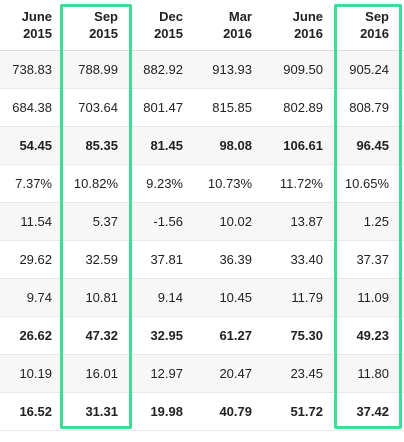 Image resolution: width=404 pixels, height=442 pixels. Describe the element at coordinates (373, 297) in the screenshot. I see `table-cell: 11.09` at that location.